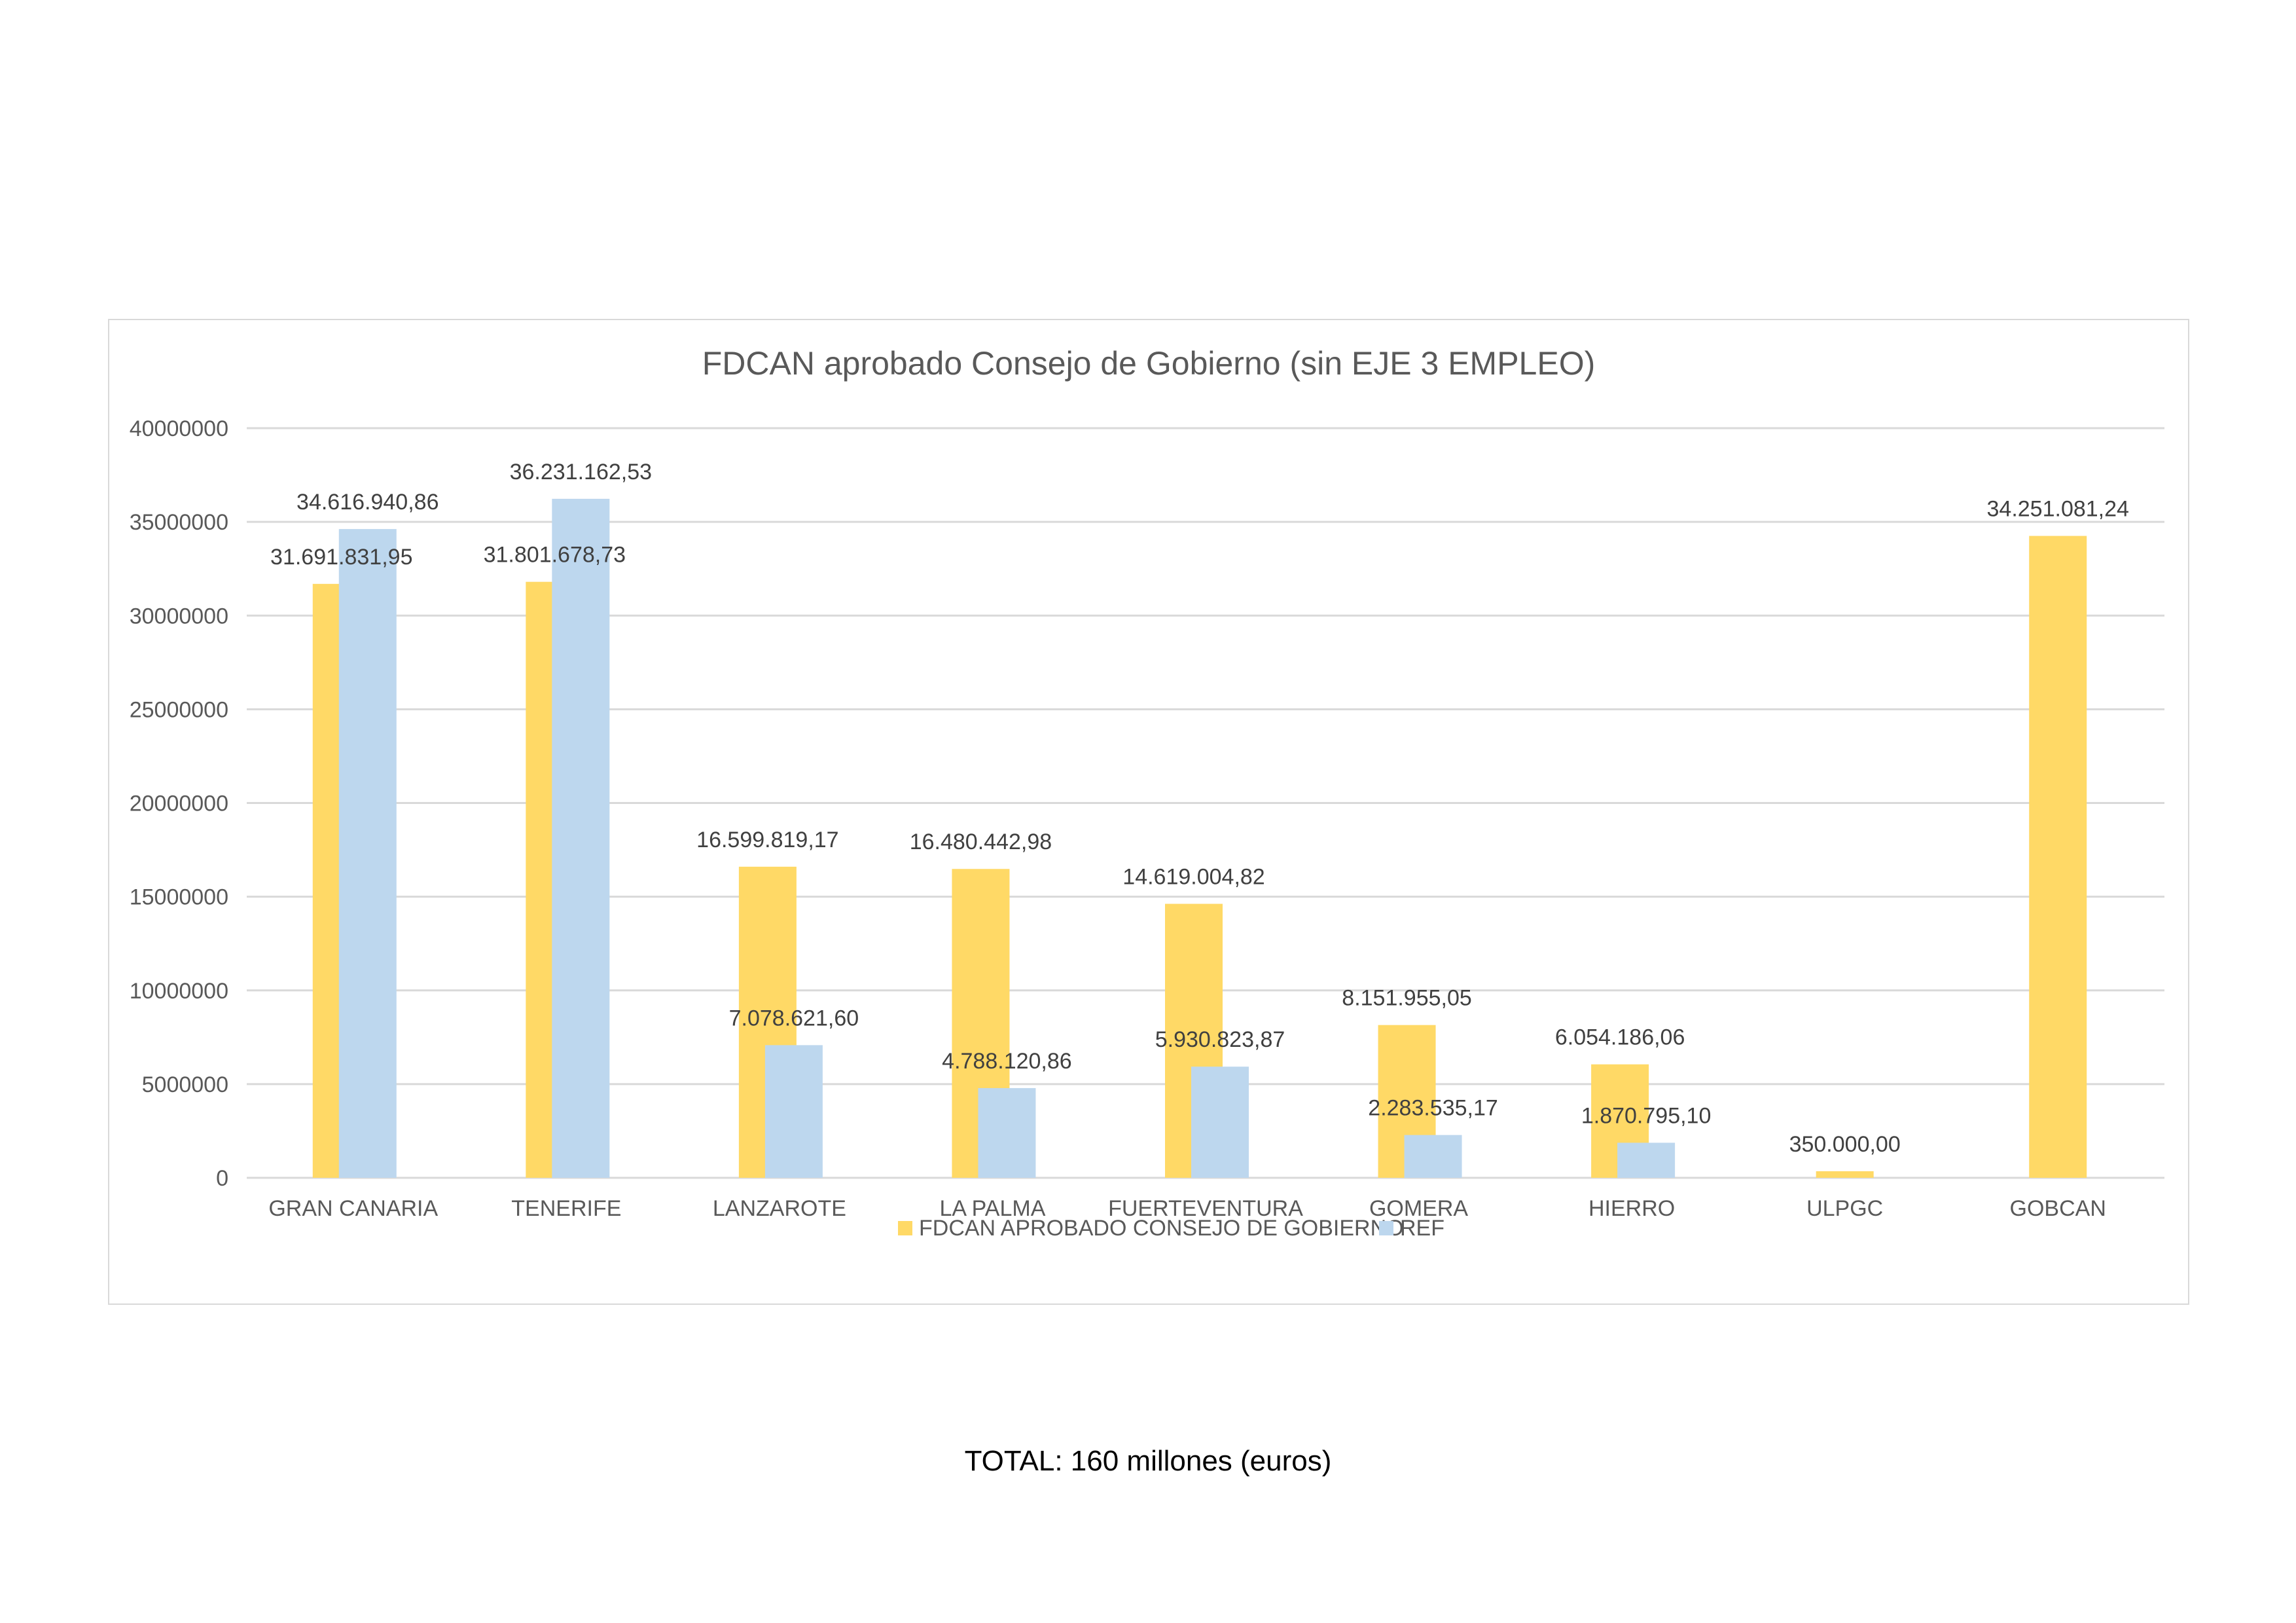 This screenshot has width=2296, height=1623. What do you see at coordinates (581, 472) in the screenshot?
I see `data-label: 36.231.162,53` at bounding box center [581, 472].